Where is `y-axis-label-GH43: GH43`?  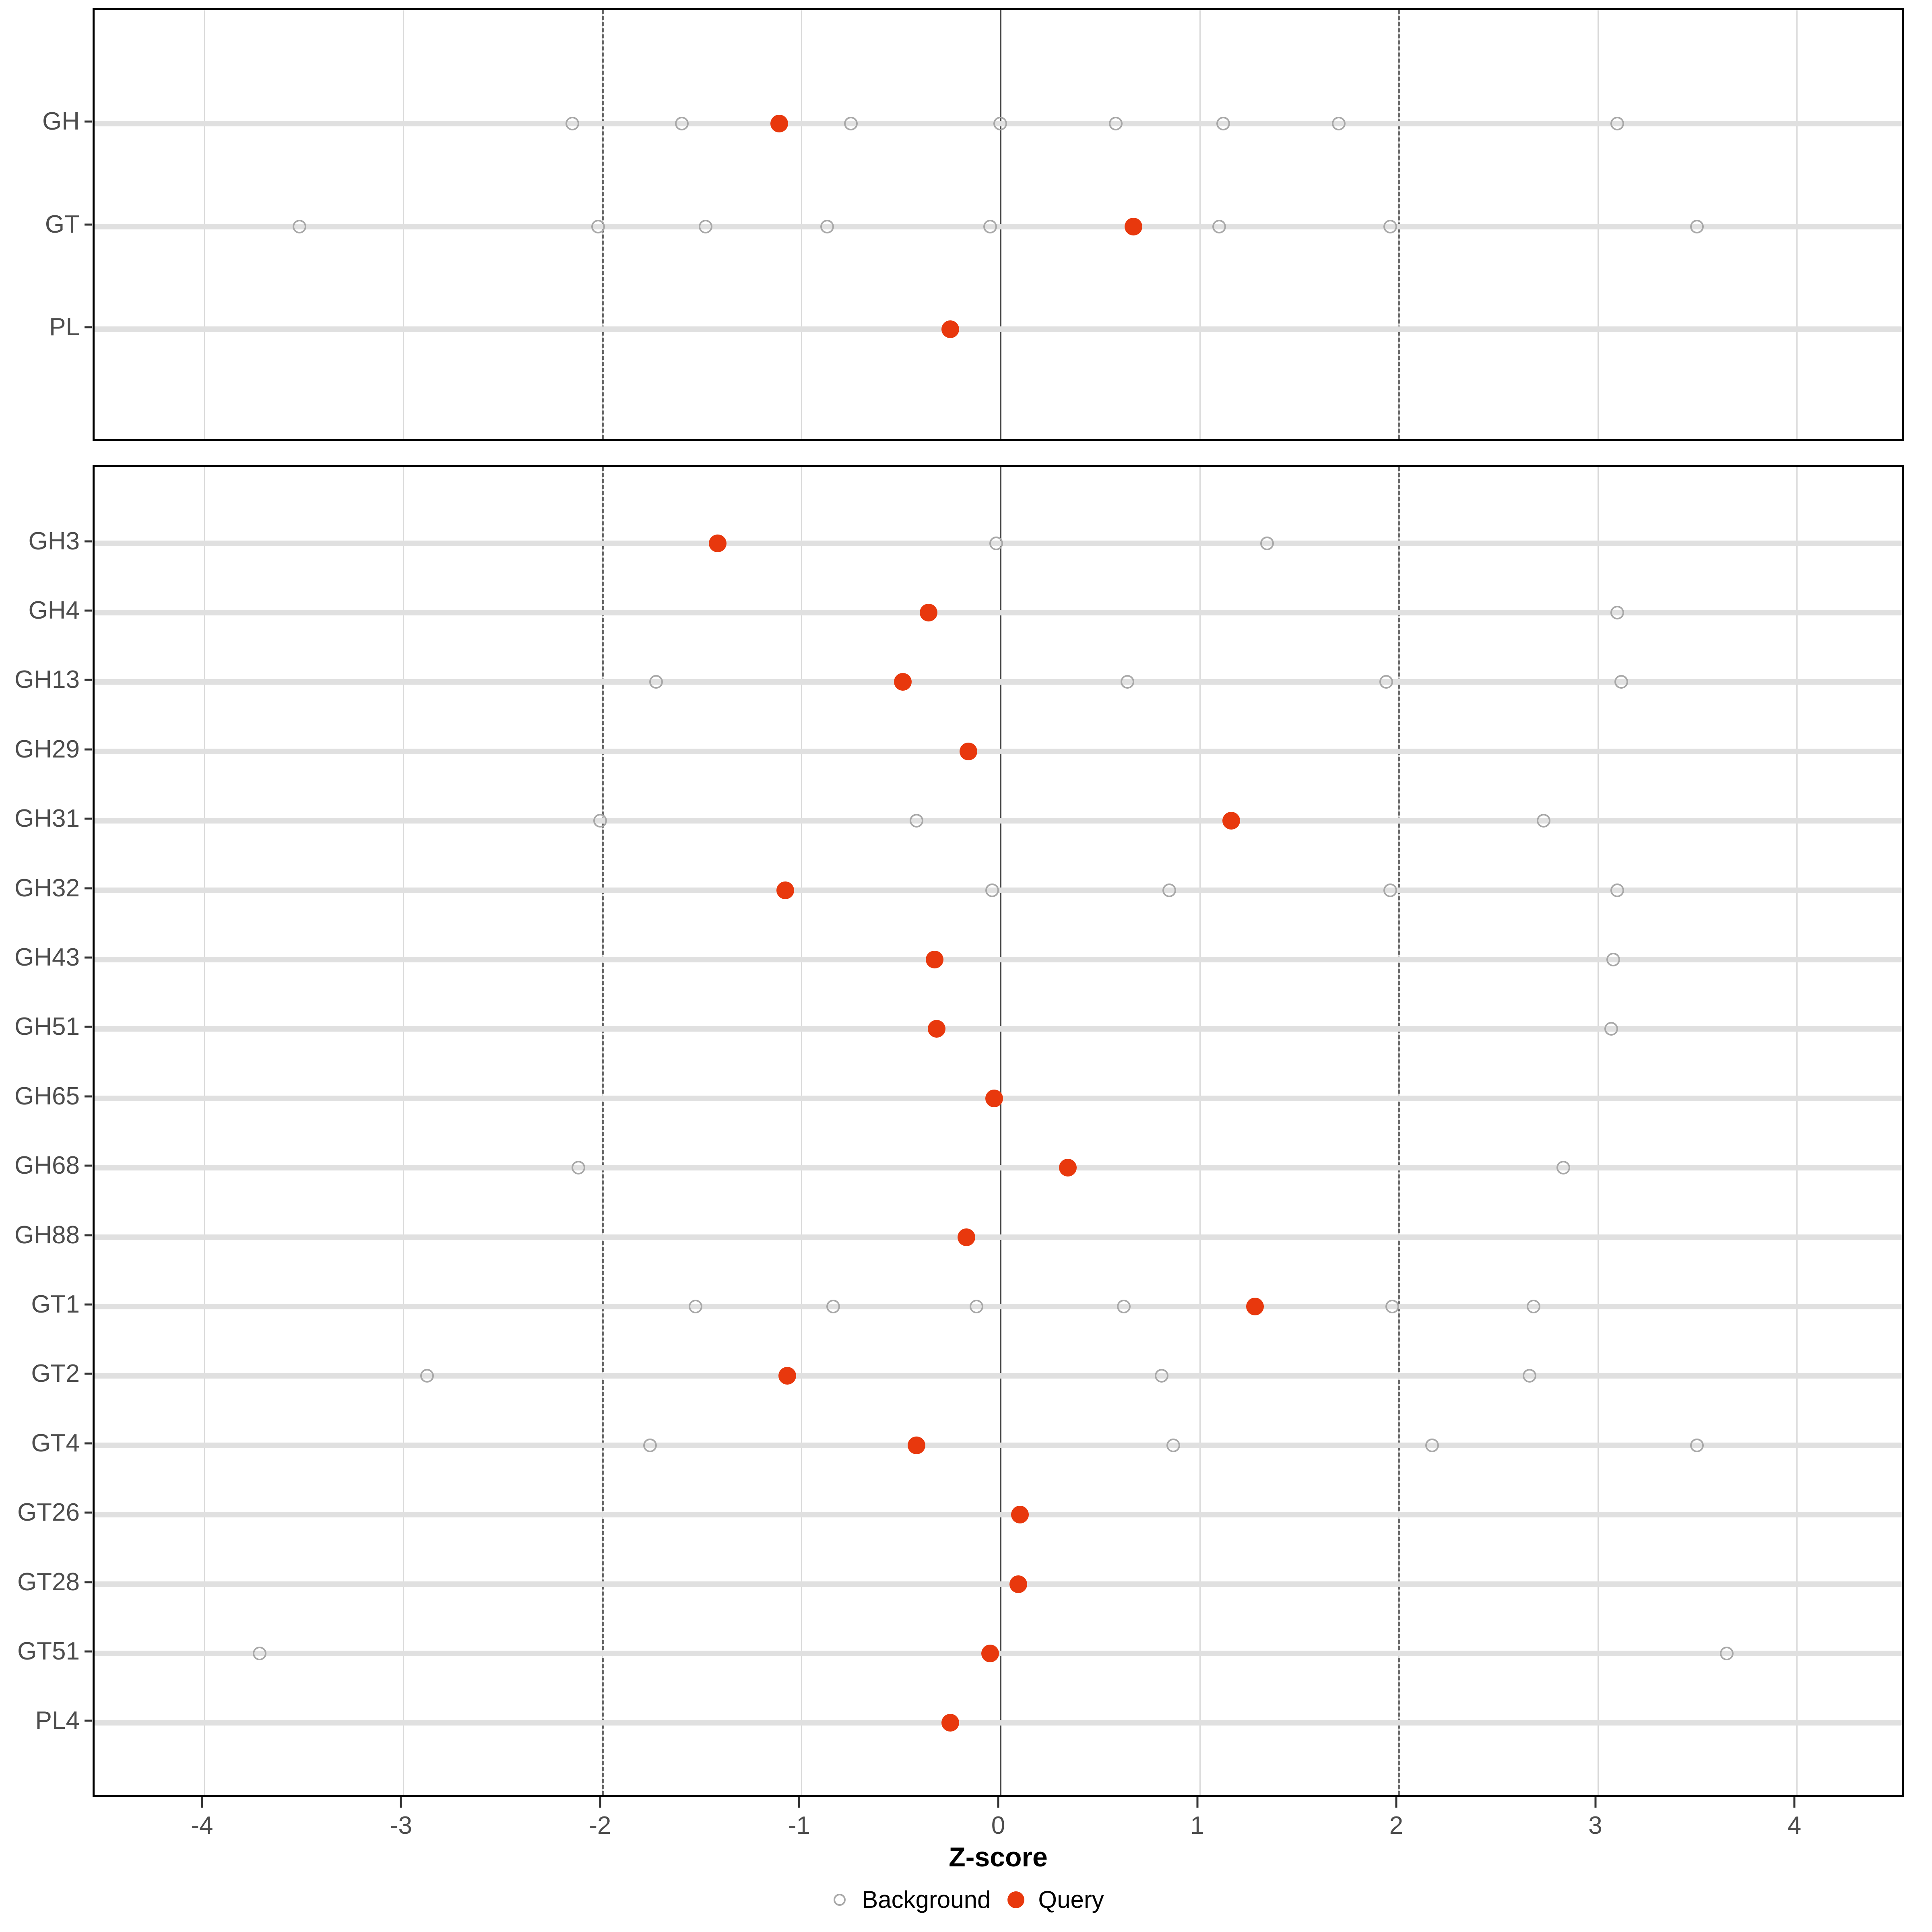 y-axis-label-GH43: GH43 is located at coordinates (47, 957).